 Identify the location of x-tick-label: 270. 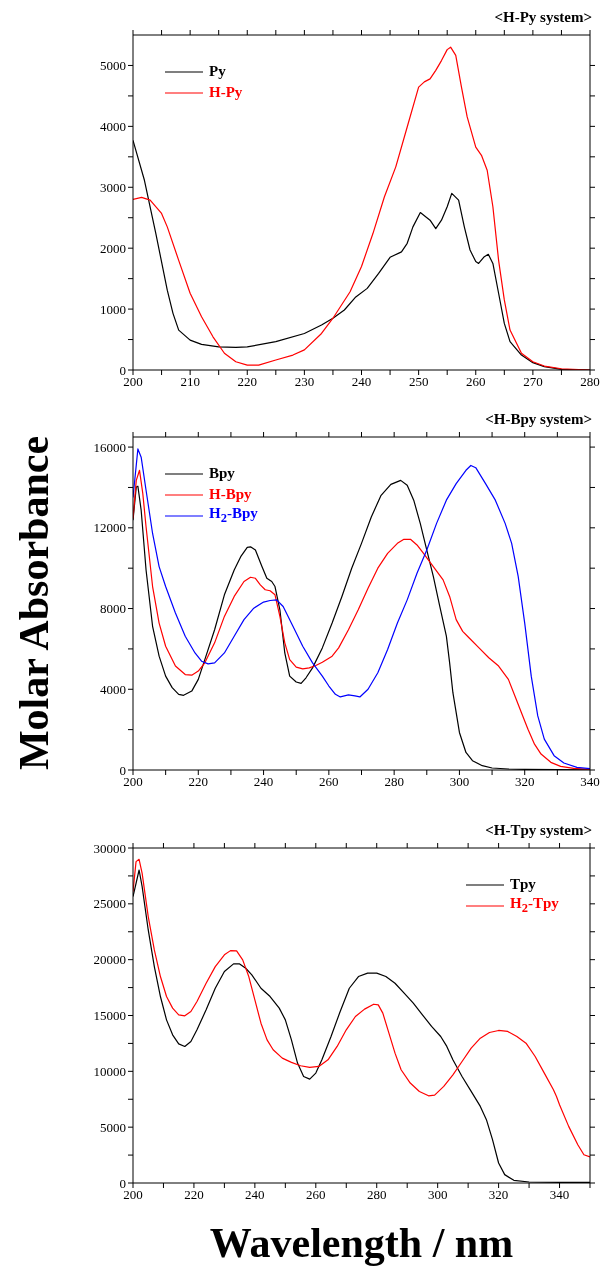
(533, 382).